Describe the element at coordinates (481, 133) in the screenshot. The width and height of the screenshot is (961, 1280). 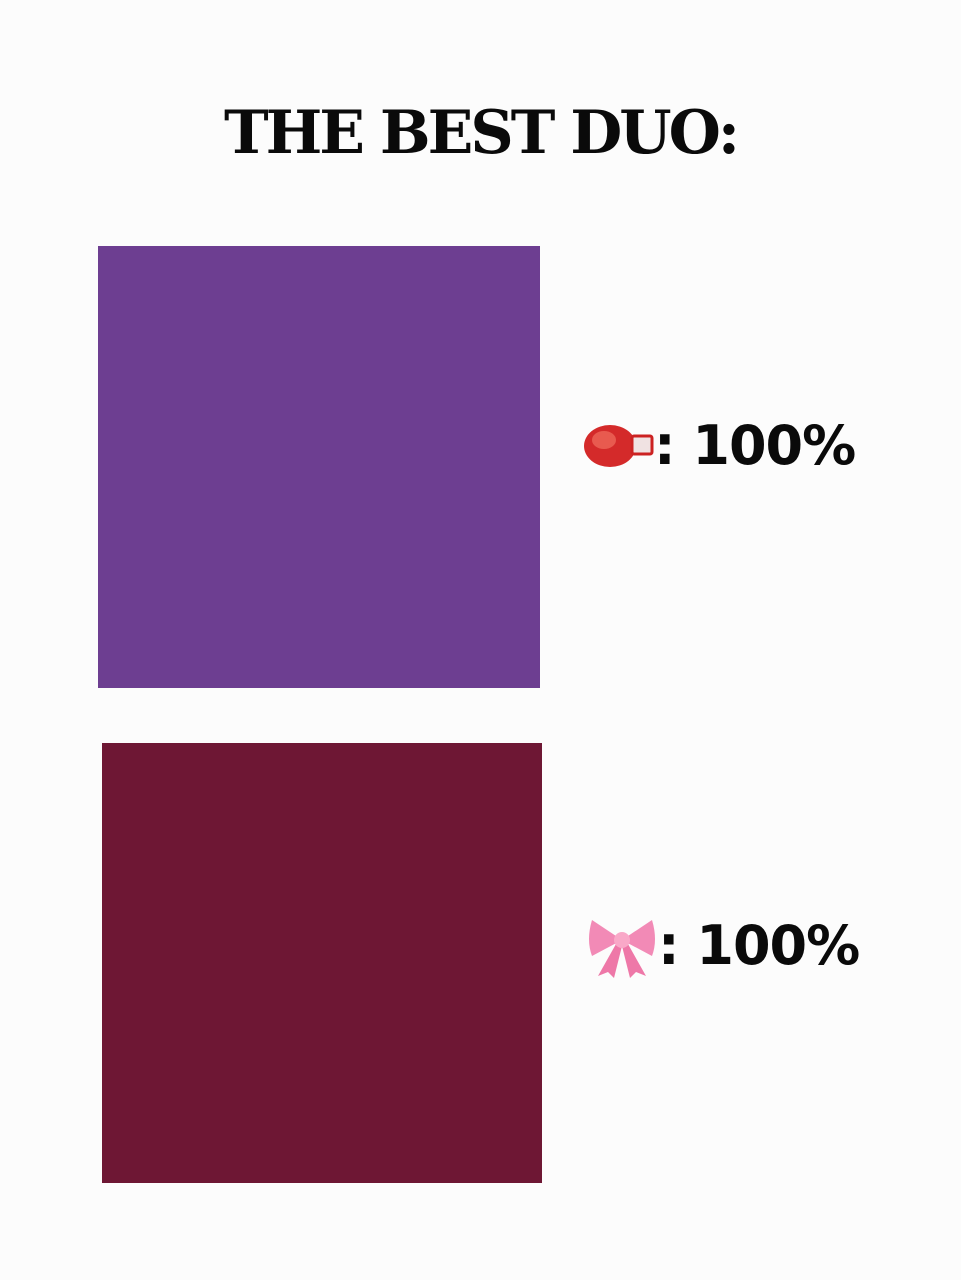
I see `page-title: THE BEST DUO:` at that location.